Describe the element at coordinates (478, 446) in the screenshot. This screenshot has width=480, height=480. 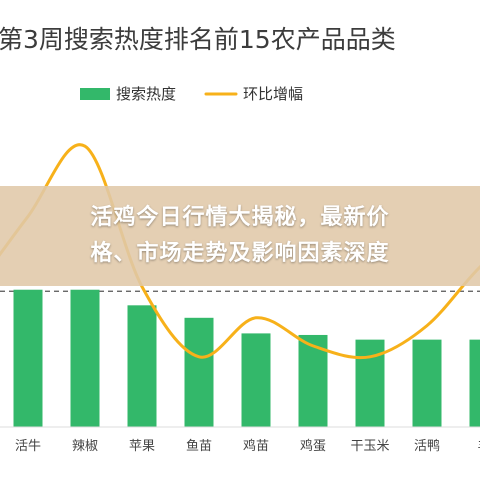
I see `x-tick-label: 羊` at that location.